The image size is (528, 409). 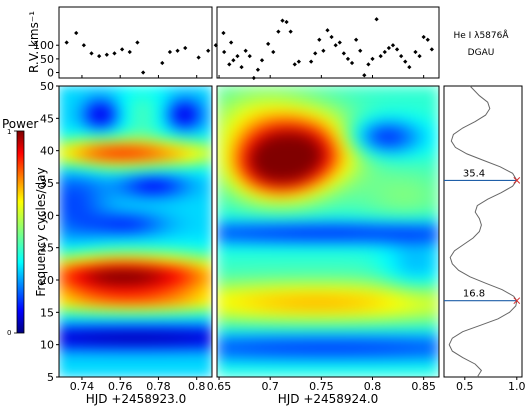 What do you see at coordinates (491, 385) in the screenshot?
I see `periodogram-x-ticks: 0.5 1.0` at bounding box center [491, 385].